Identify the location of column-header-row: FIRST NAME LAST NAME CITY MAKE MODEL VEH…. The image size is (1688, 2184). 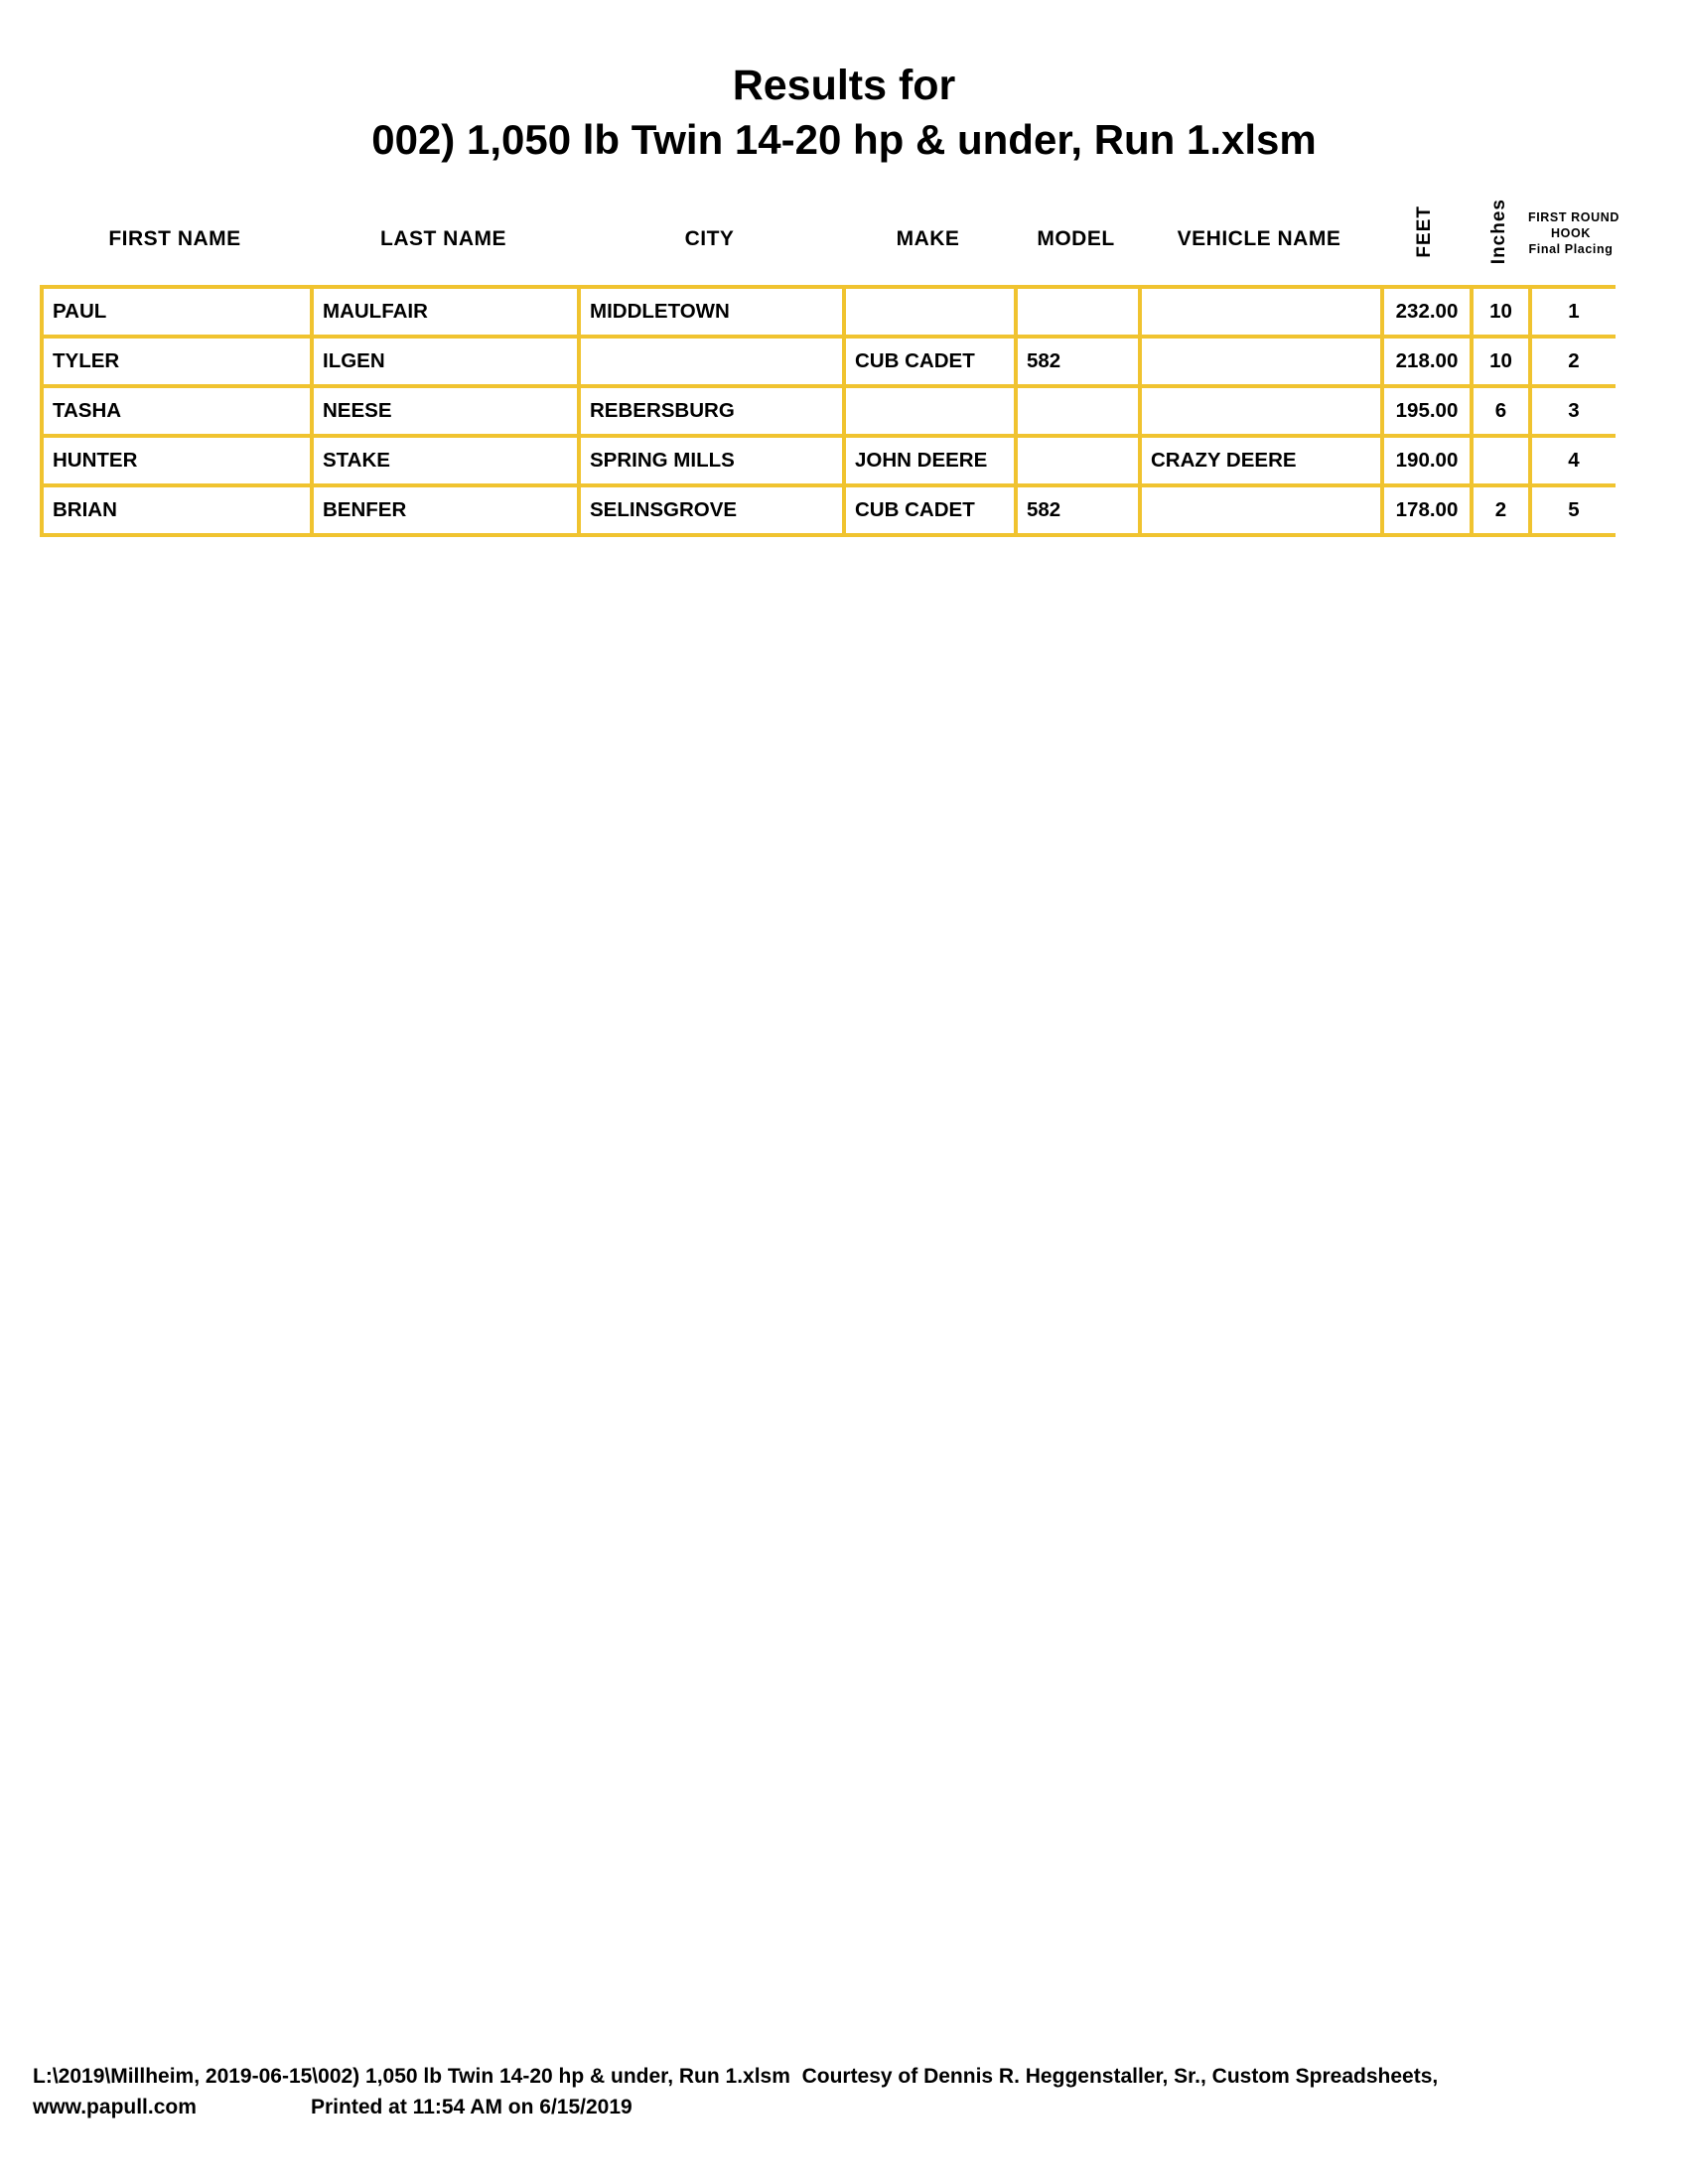
(830, 240).